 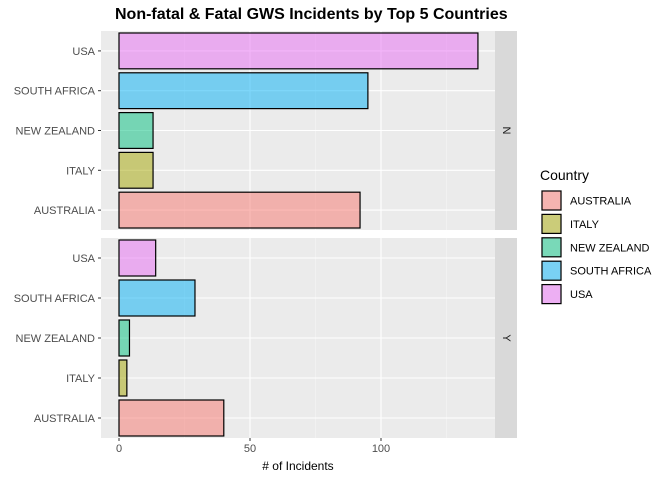 What do you see at coordinates (585, 225) in the screenshot?
I see `legend-label: ITALY` at bounding box center [585, 225].